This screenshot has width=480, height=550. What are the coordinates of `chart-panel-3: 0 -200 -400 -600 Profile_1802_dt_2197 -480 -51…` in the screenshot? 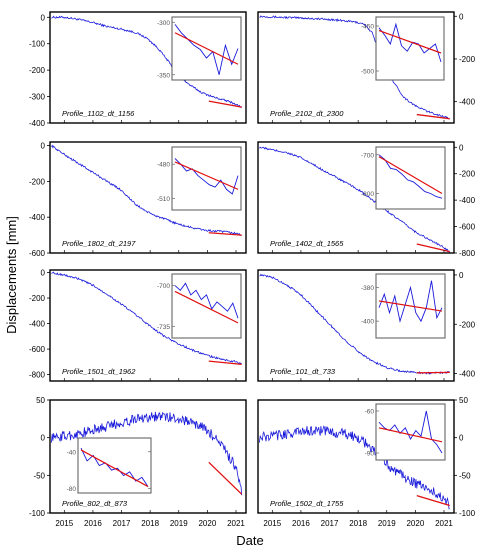 It's located at (138, 199).